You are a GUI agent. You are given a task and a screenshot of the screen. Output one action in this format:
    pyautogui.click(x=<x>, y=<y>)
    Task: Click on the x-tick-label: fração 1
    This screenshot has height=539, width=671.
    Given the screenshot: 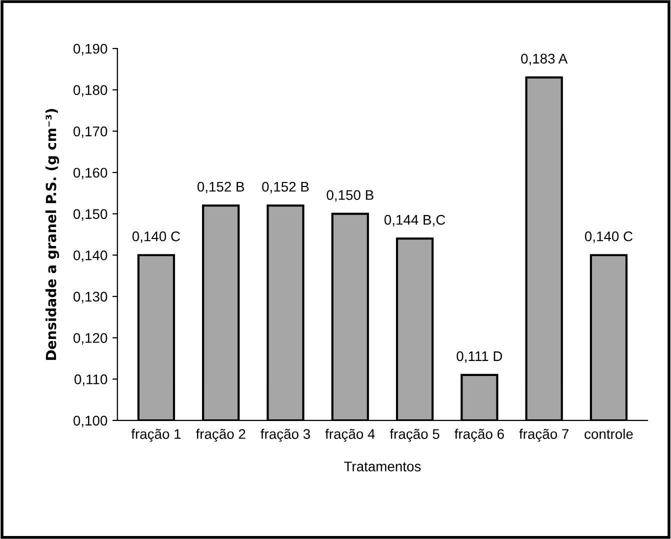 What is the action you would take?
    pyautogui.click(x=156, y=435)
    